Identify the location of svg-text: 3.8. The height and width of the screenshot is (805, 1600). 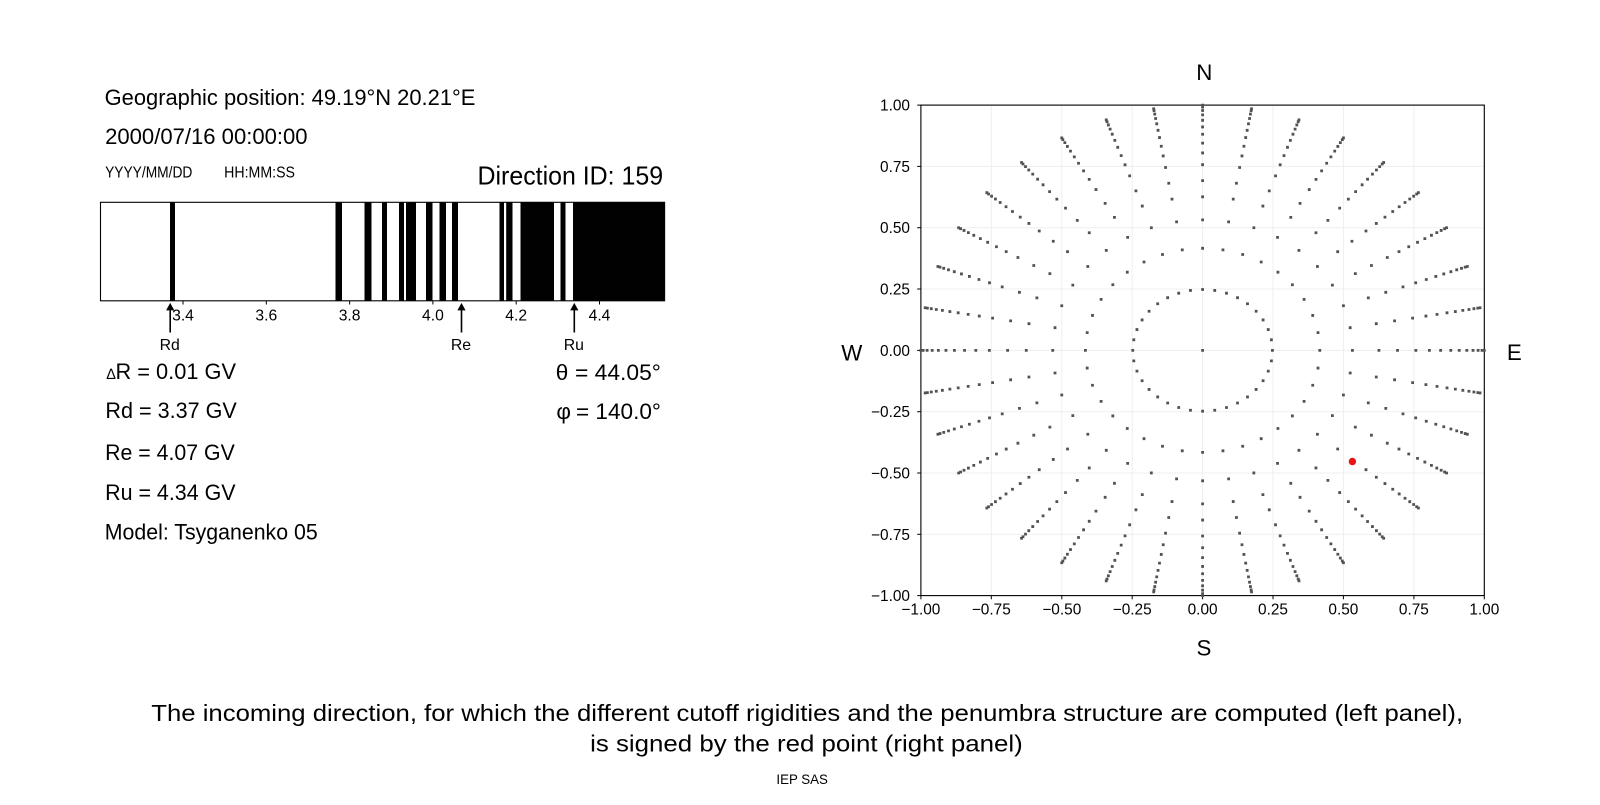
(350, 316).